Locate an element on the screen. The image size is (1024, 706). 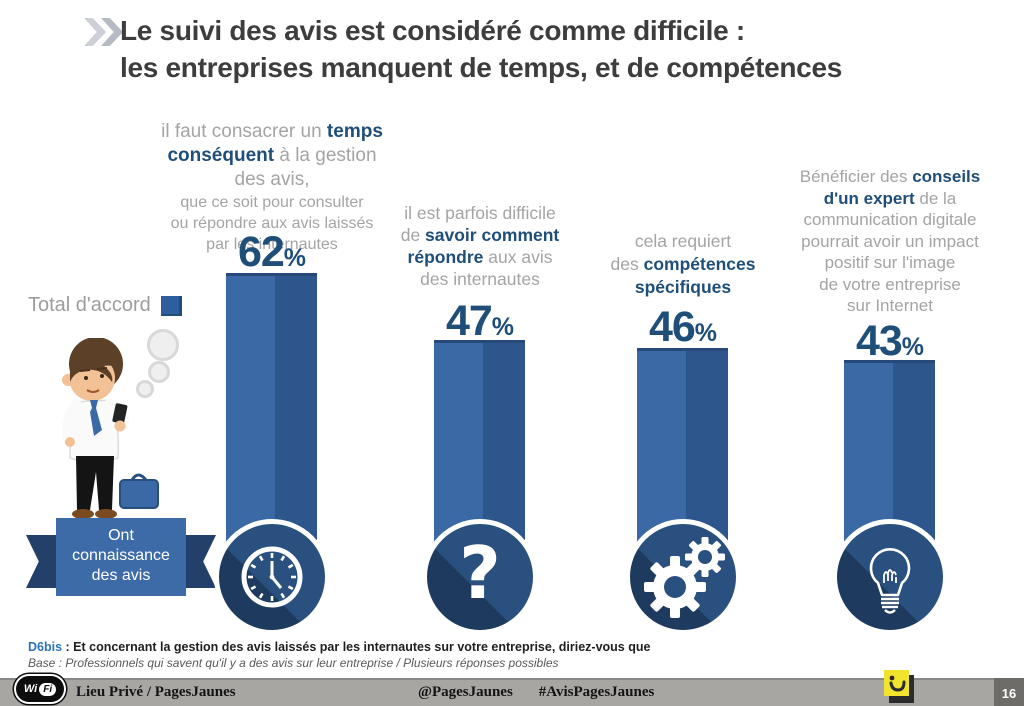
lightbulb-icon is located at coordinates (890, 577).